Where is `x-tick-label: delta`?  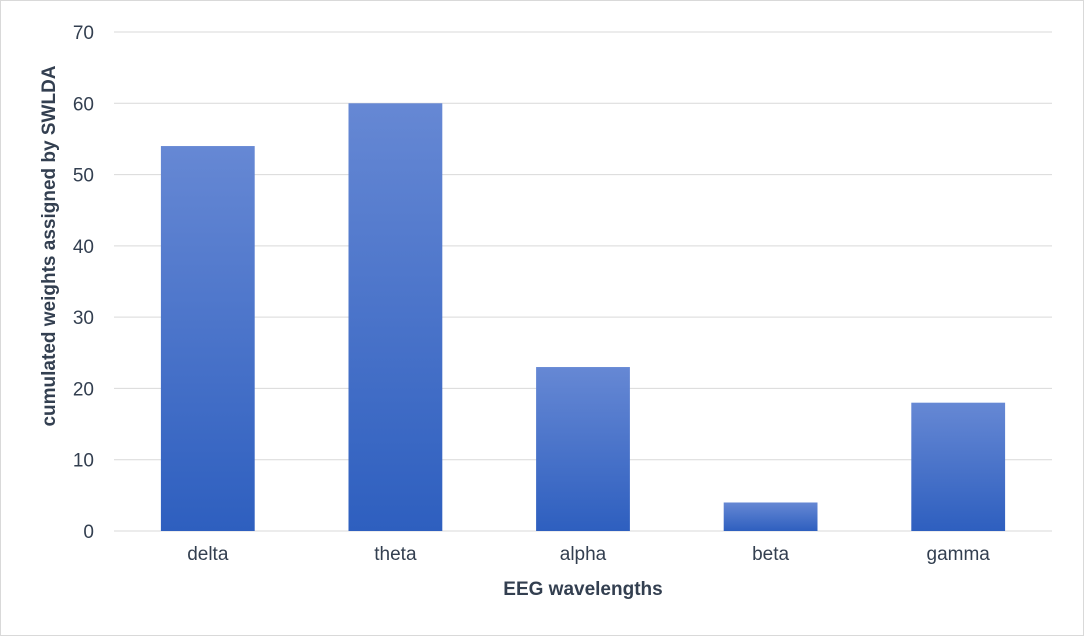 x-tick-label: delta is located at coordinates (208, 554).